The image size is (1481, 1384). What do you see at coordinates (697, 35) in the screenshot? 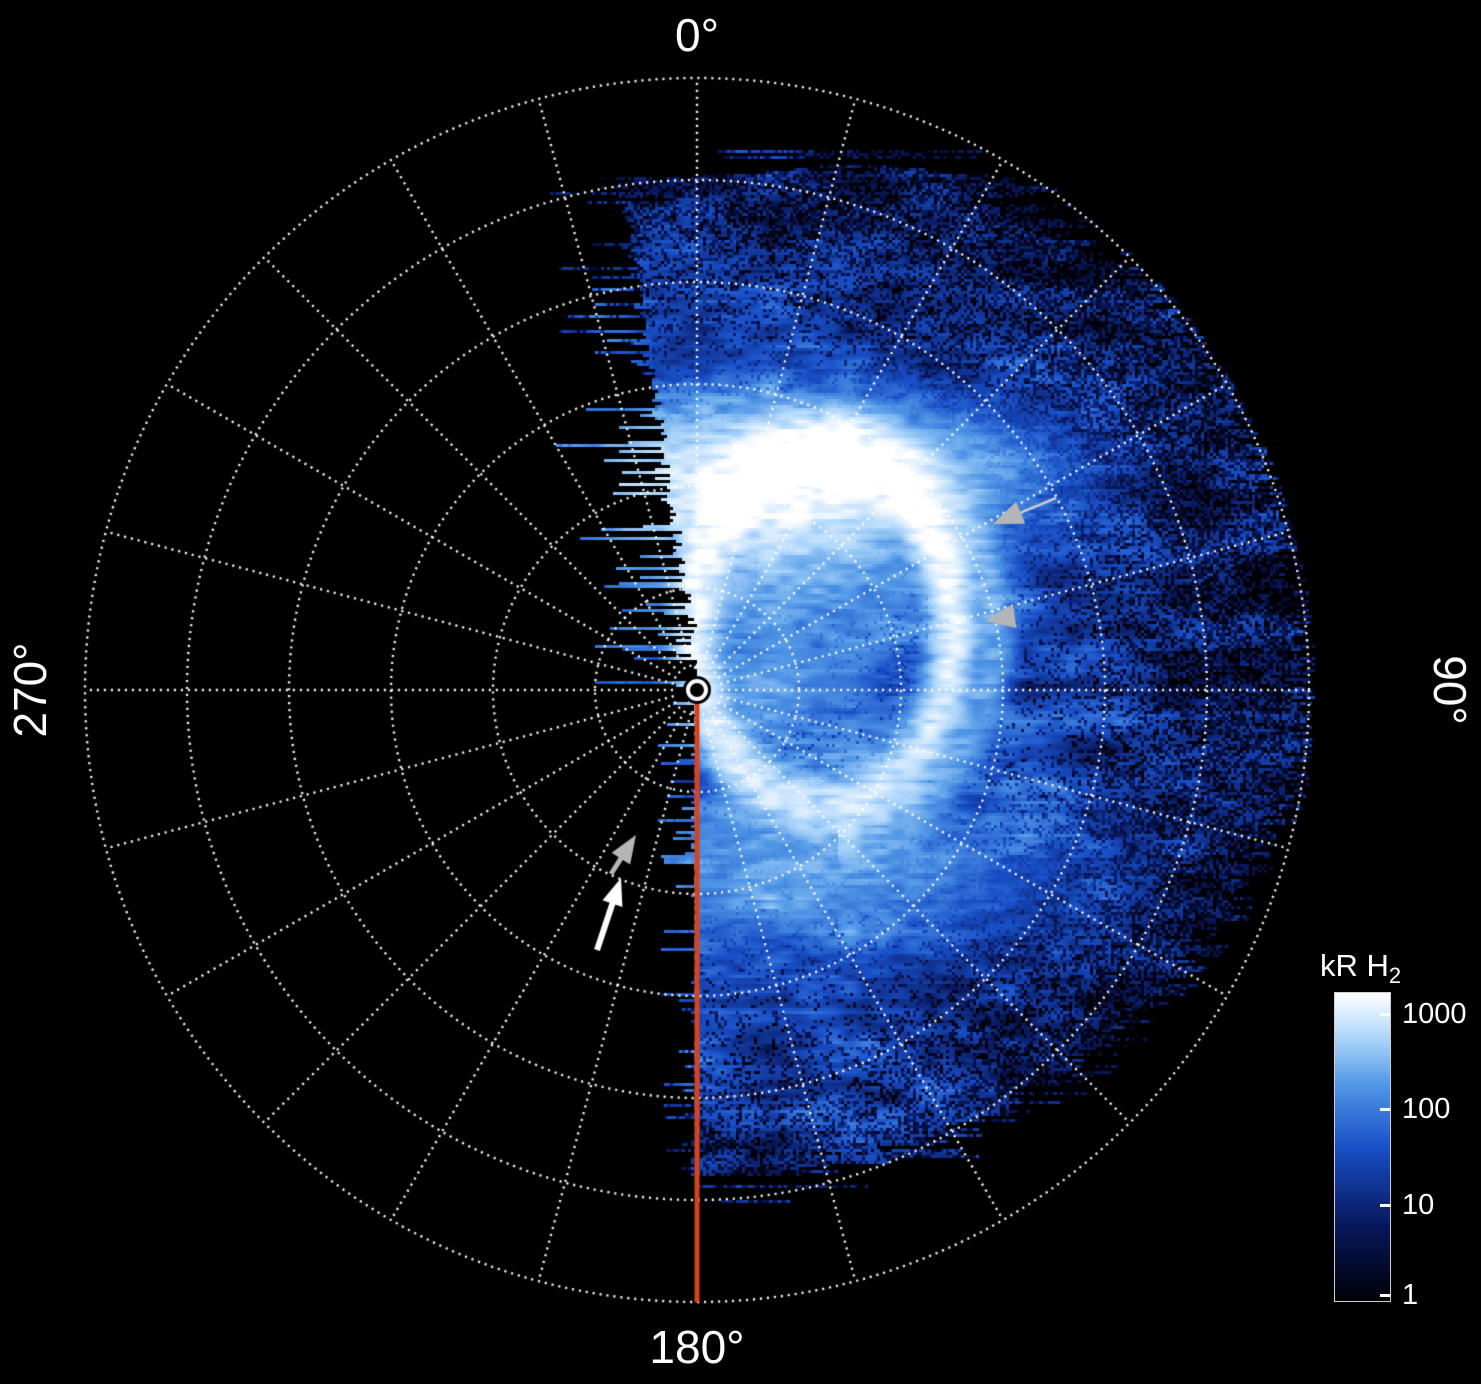
I see `angle-label-0: 0°` at bounding box center [697, 35].